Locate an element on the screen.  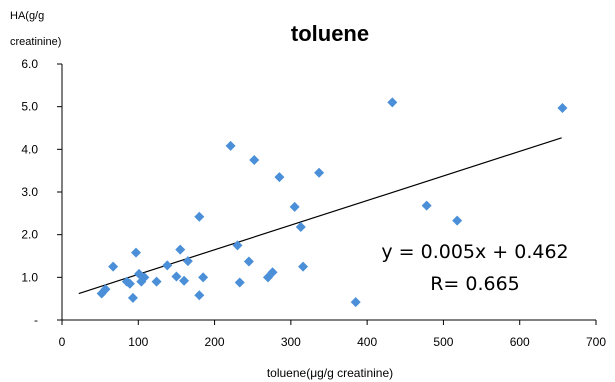
y-axis-label-line1: HA(g/g is located at coordinates (27, 16).